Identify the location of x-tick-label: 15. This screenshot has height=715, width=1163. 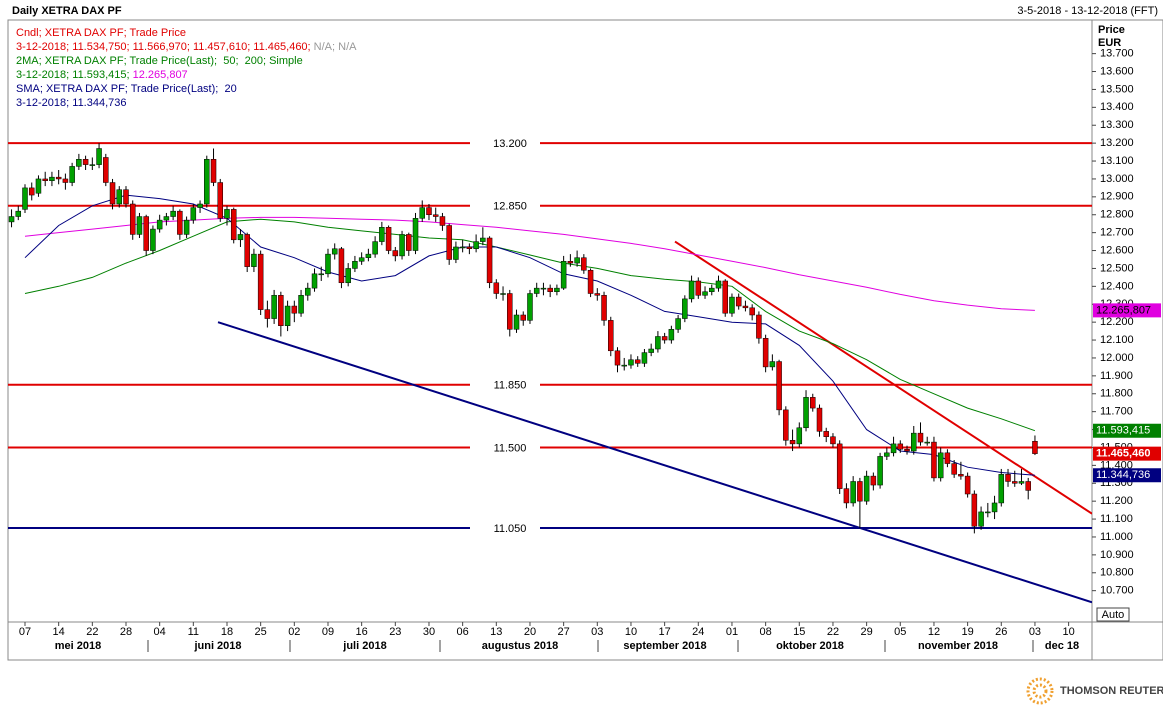
(799, 632).